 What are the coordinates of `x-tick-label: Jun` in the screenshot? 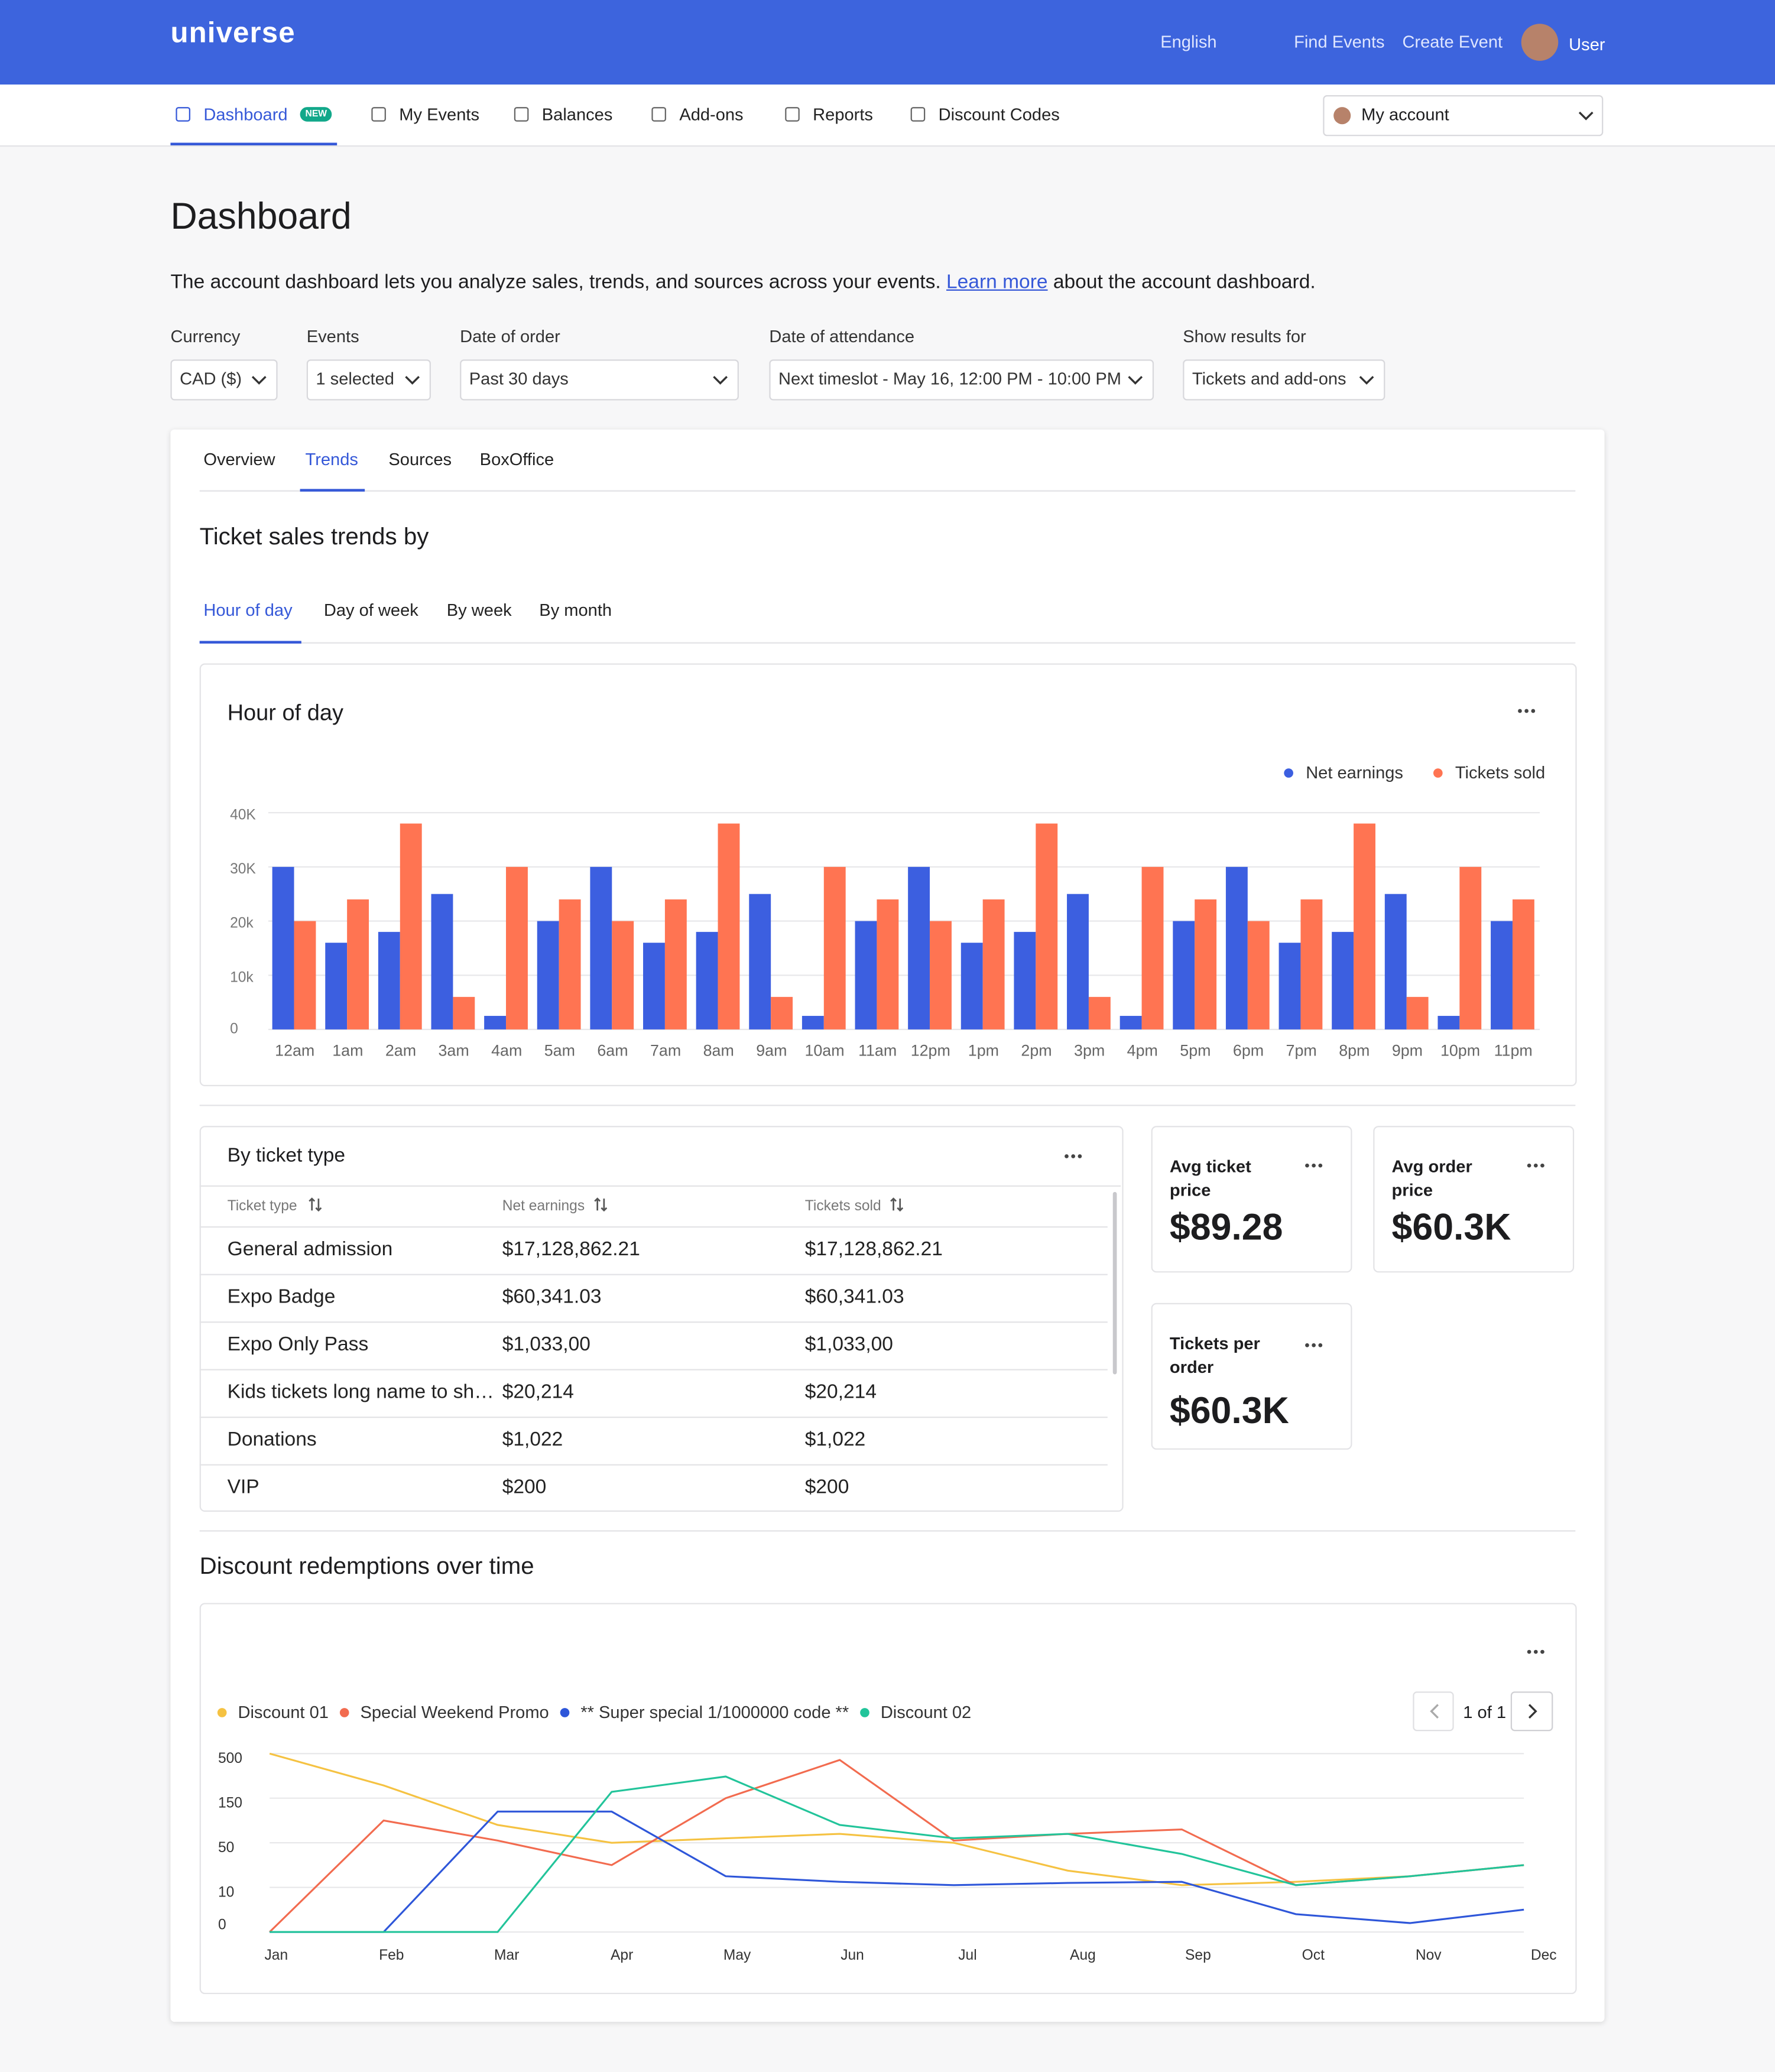 It's located at (852, 1955).